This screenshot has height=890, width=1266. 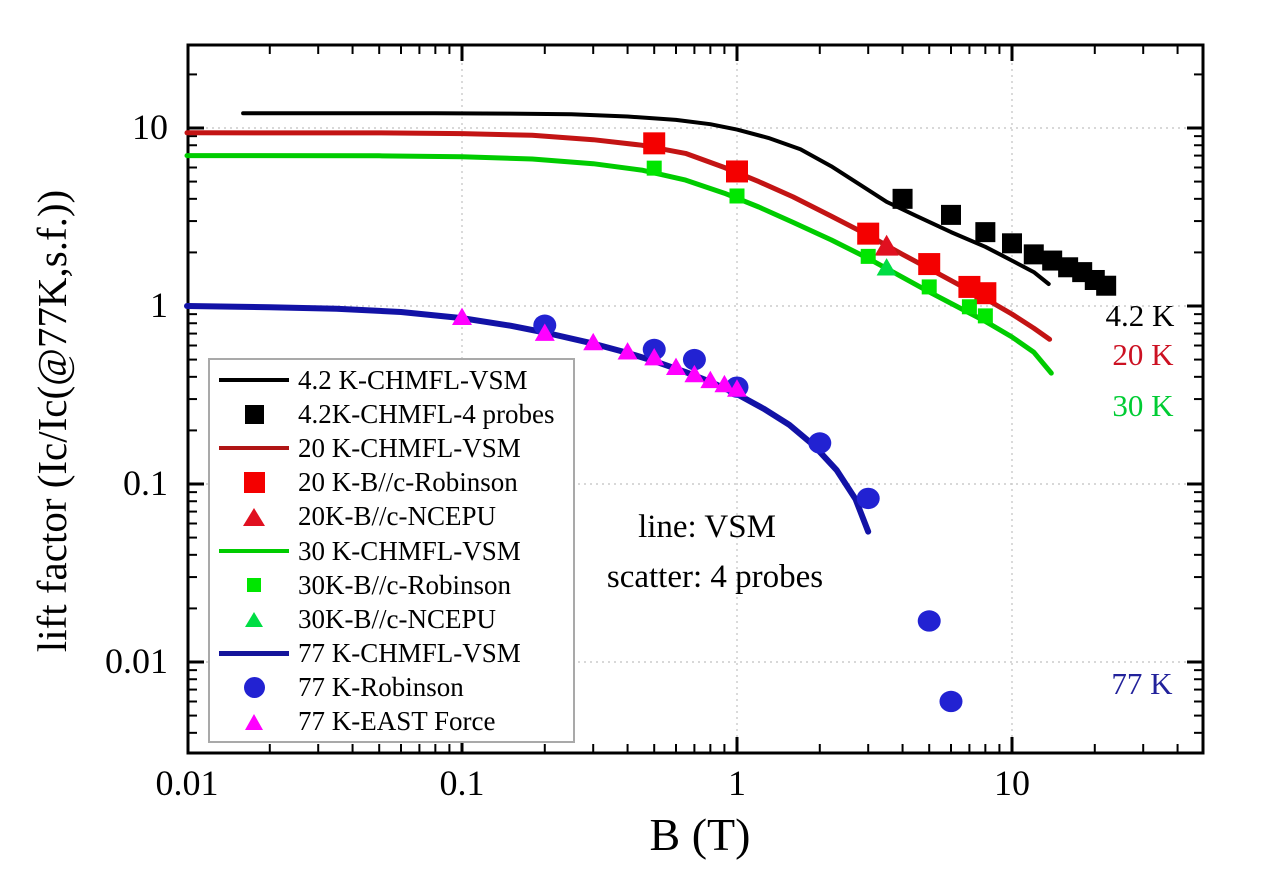 I want to click on y-tick-label: 0.01, so click(x=136, y=661).